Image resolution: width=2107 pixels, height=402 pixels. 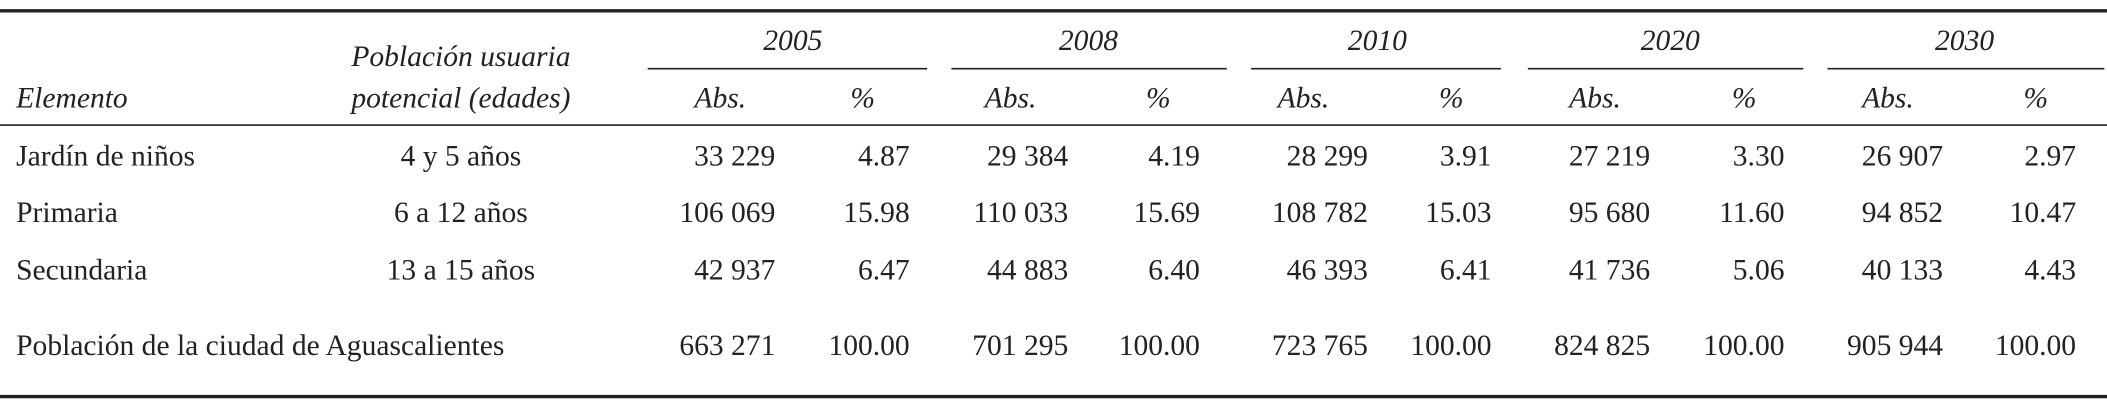 I want to click on cell: 6.41, so click(x=1466, y=271).